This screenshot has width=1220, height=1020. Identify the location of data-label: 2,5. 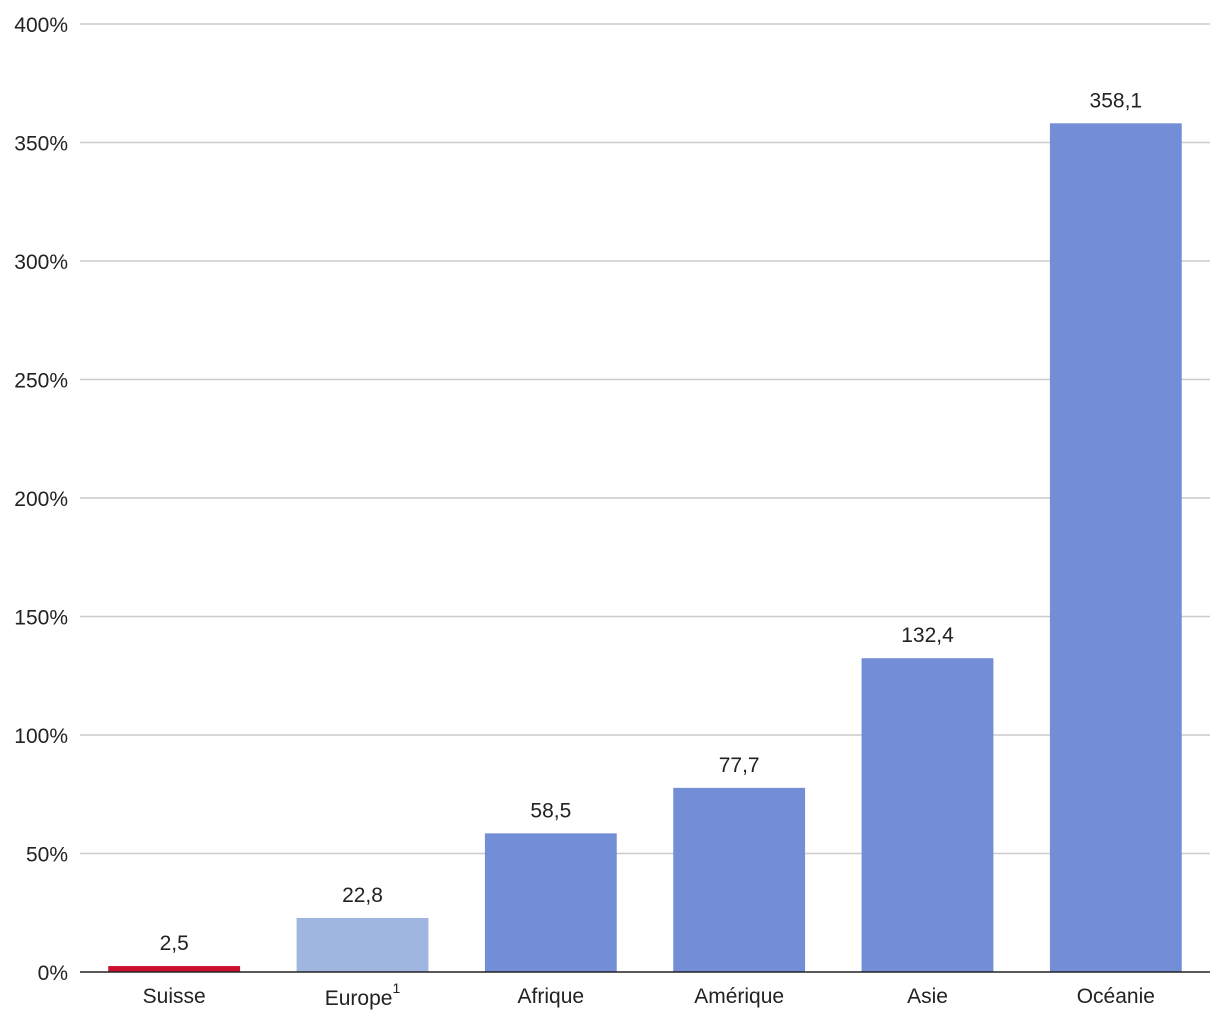
(174, 943).